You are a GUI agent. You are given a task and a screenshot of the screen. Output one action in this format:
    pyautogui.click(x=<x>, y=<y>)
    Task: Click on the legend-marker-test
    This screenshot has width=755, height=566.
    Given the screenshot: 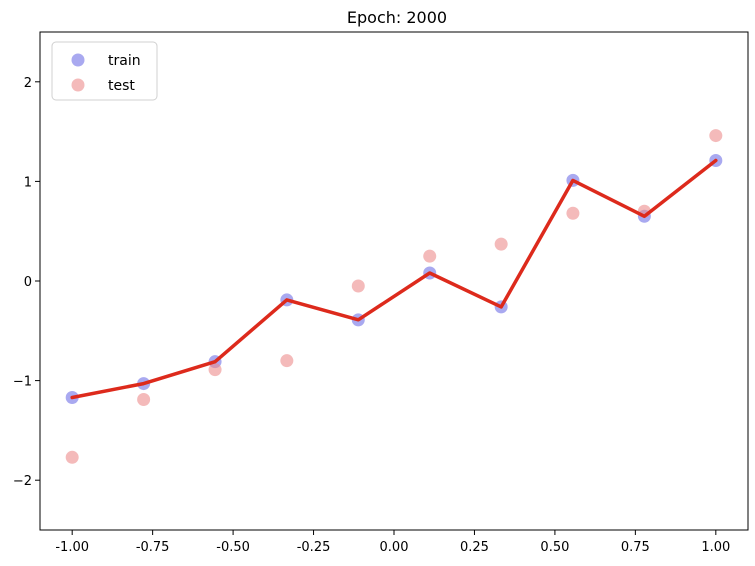 What is the action you would take?
    pyautogui.click(x=78, y=85)
    